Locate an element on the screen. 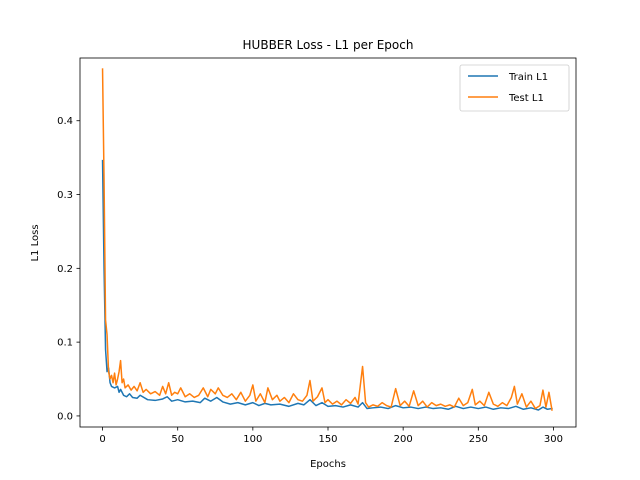 The height and width of the screenshot is (480, 640). y-tick-label: 0.3 is located at coordinates (65, 195).